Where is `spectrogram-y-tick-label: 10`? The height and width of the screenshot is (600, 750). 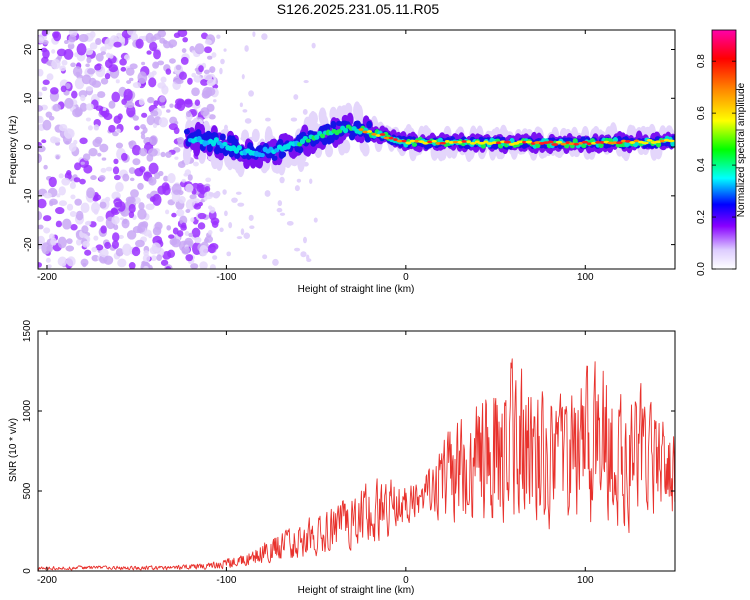
spectrogram-y-tick-label: 10 is located at coordinates (28, 98).